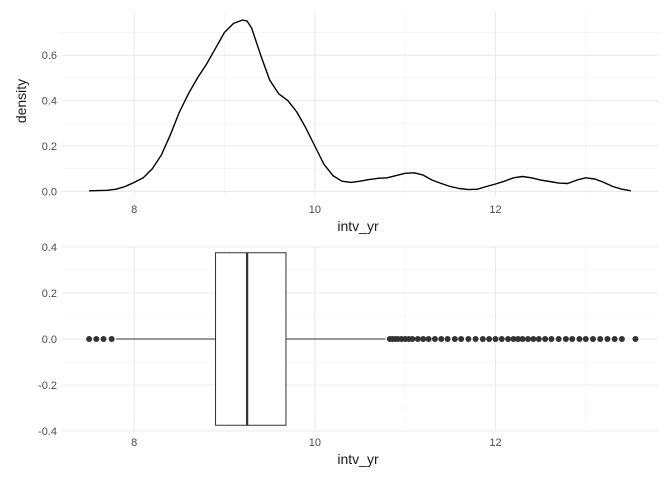 This screenshot has height=480, width=672. I want to click on density-x-tick-label: 8, so click(134, 210).